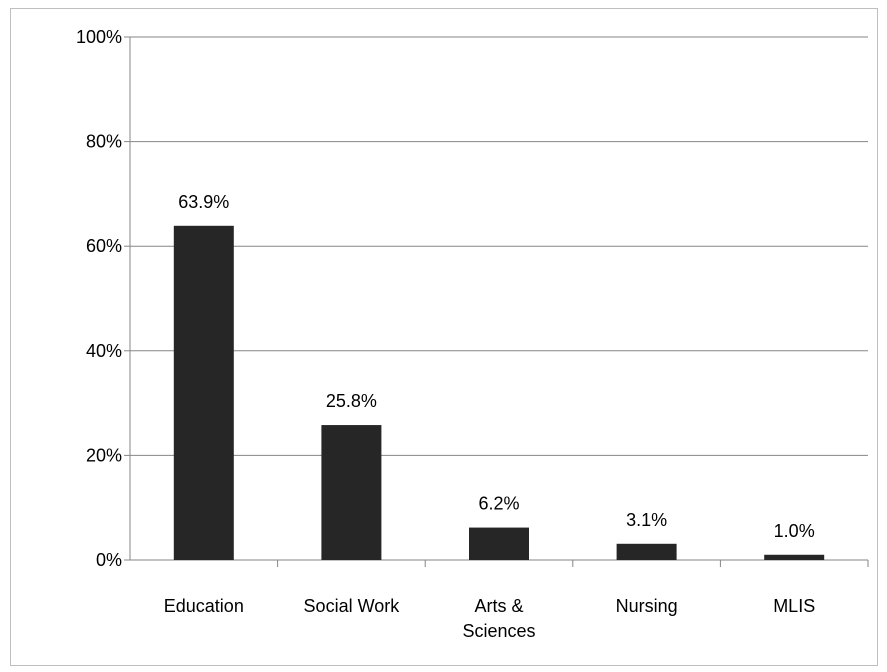 The height and width of the screenshot is (672, 887). Describe the element at coordinates (104, 246) in the screenshot. I see `y-tick-label: 60%` at that location.